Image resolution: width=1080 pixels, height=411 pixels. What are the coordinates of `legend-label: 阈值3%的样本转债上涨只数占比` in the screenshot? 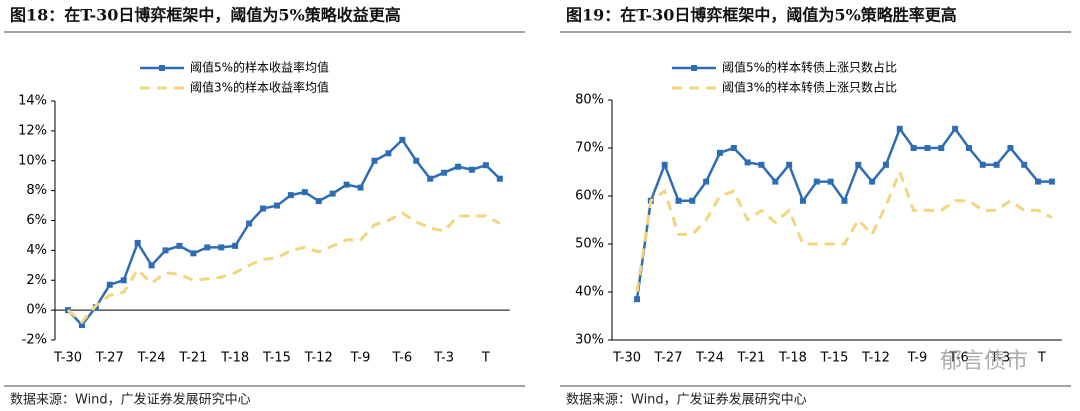 It's located at (809, 87).